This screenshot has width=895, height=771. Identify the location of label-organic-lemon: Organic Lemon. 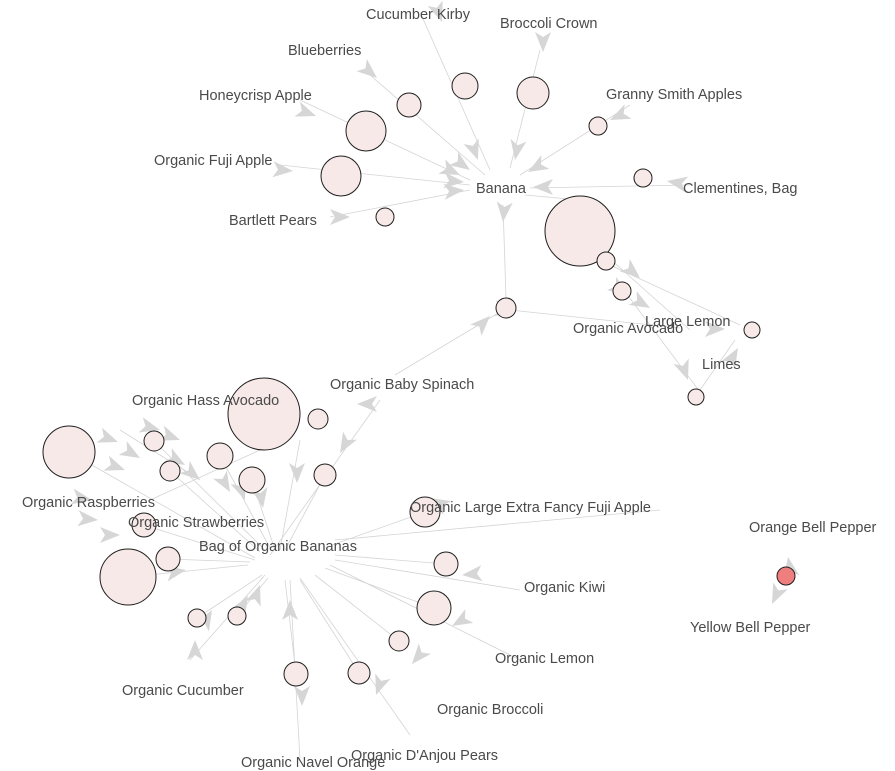
(544, 659).